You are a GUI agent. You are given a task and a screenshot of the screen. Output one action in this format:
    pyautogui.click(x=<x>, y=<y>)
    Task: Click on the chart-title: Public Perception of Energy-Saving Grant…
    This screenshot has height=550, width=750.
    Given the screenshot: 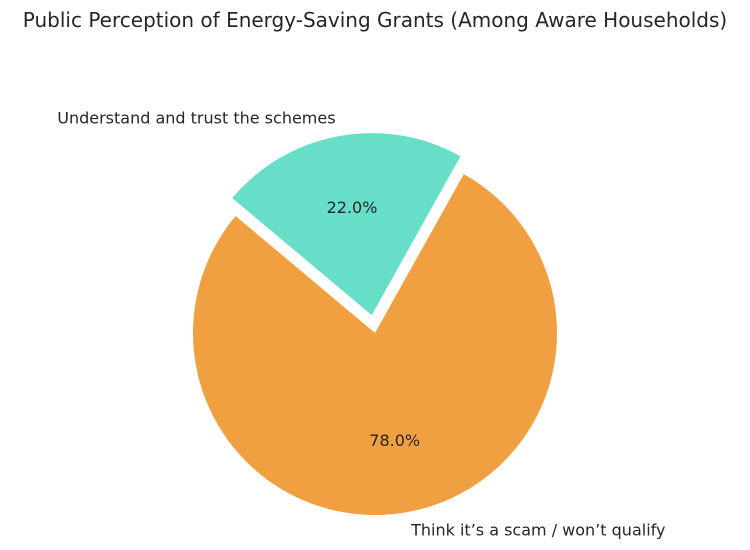 What is the action you would take?
    pyautogui.click(x=375, y=20)
    